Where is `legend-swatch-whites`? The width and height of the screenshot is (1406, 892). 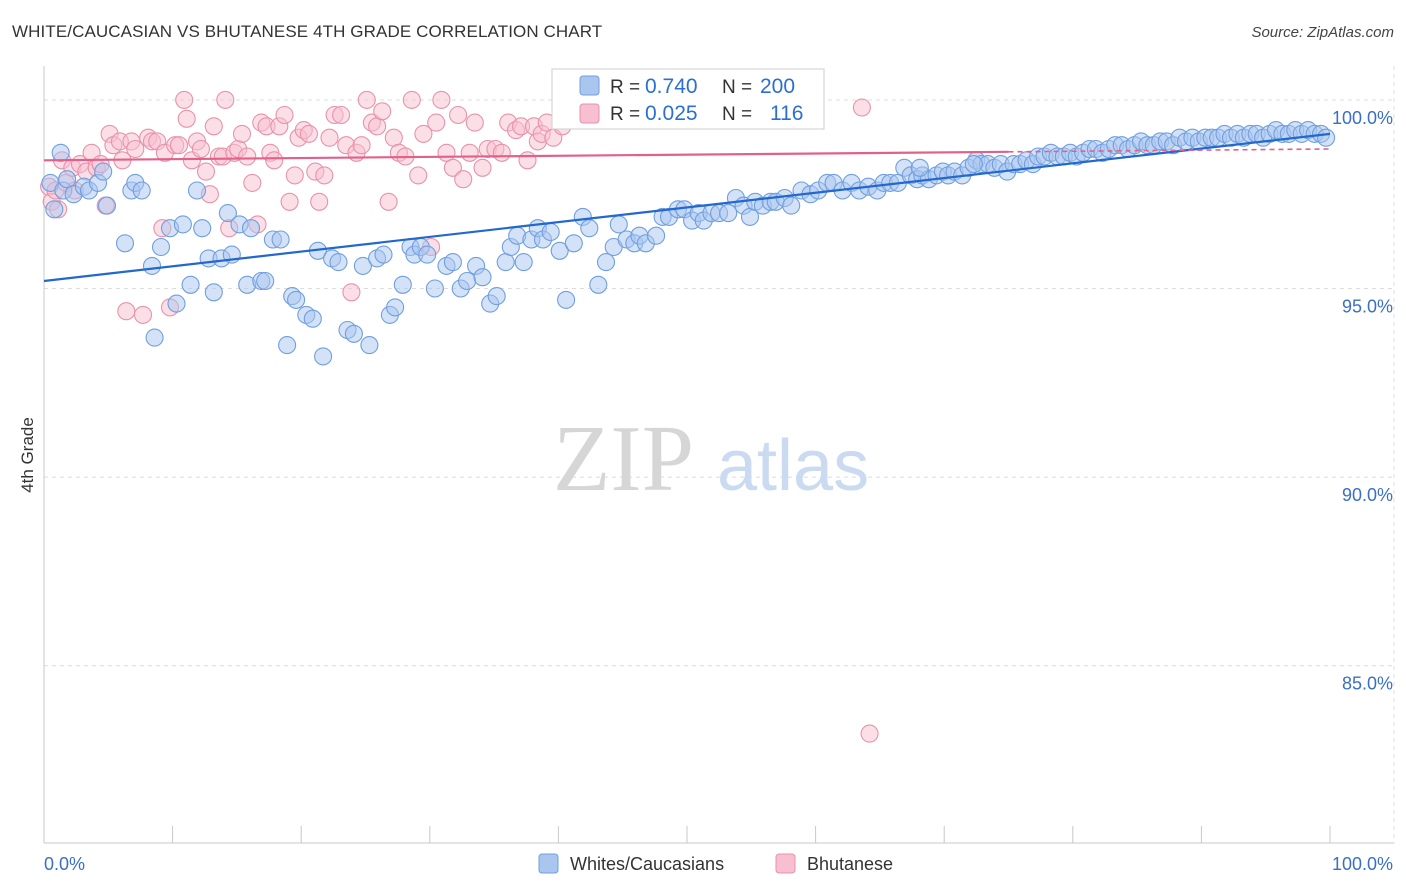
legend-swatch-whites is located at coordinates (589, 85).